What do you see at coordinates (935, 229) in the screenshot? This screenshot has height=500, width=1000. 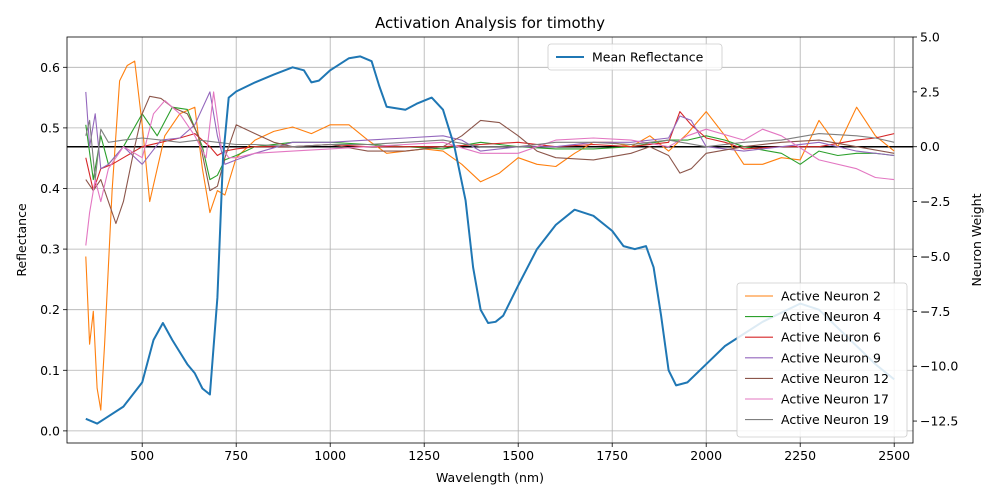 I see `y2-axis-ticks: −12.5 −10.0 −7.5 −5.0 −2.5 0.0 2.5 5.0` at bounding box center [935, 229].